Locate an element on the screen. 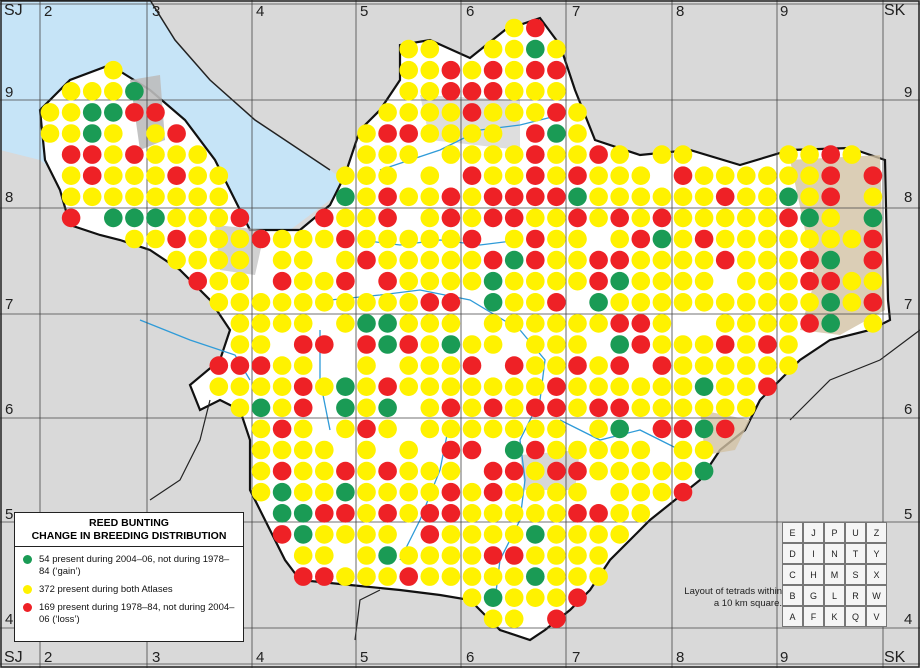 This screenshot has height=668, width=920. tetrad-cell: R is located at coordinates (855, 595).